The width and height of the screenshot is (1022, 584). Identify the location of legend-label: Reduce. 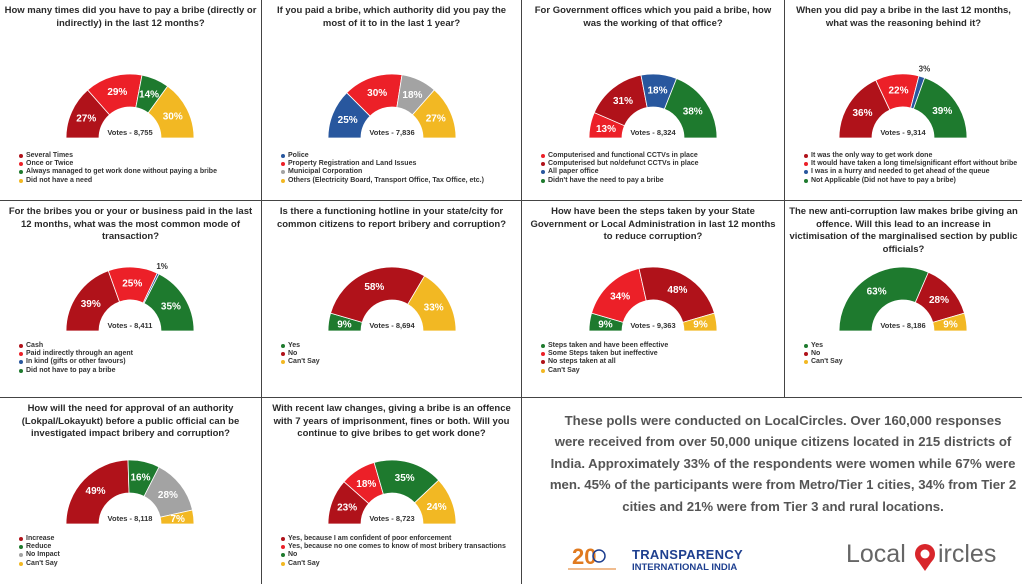
(39, 547).